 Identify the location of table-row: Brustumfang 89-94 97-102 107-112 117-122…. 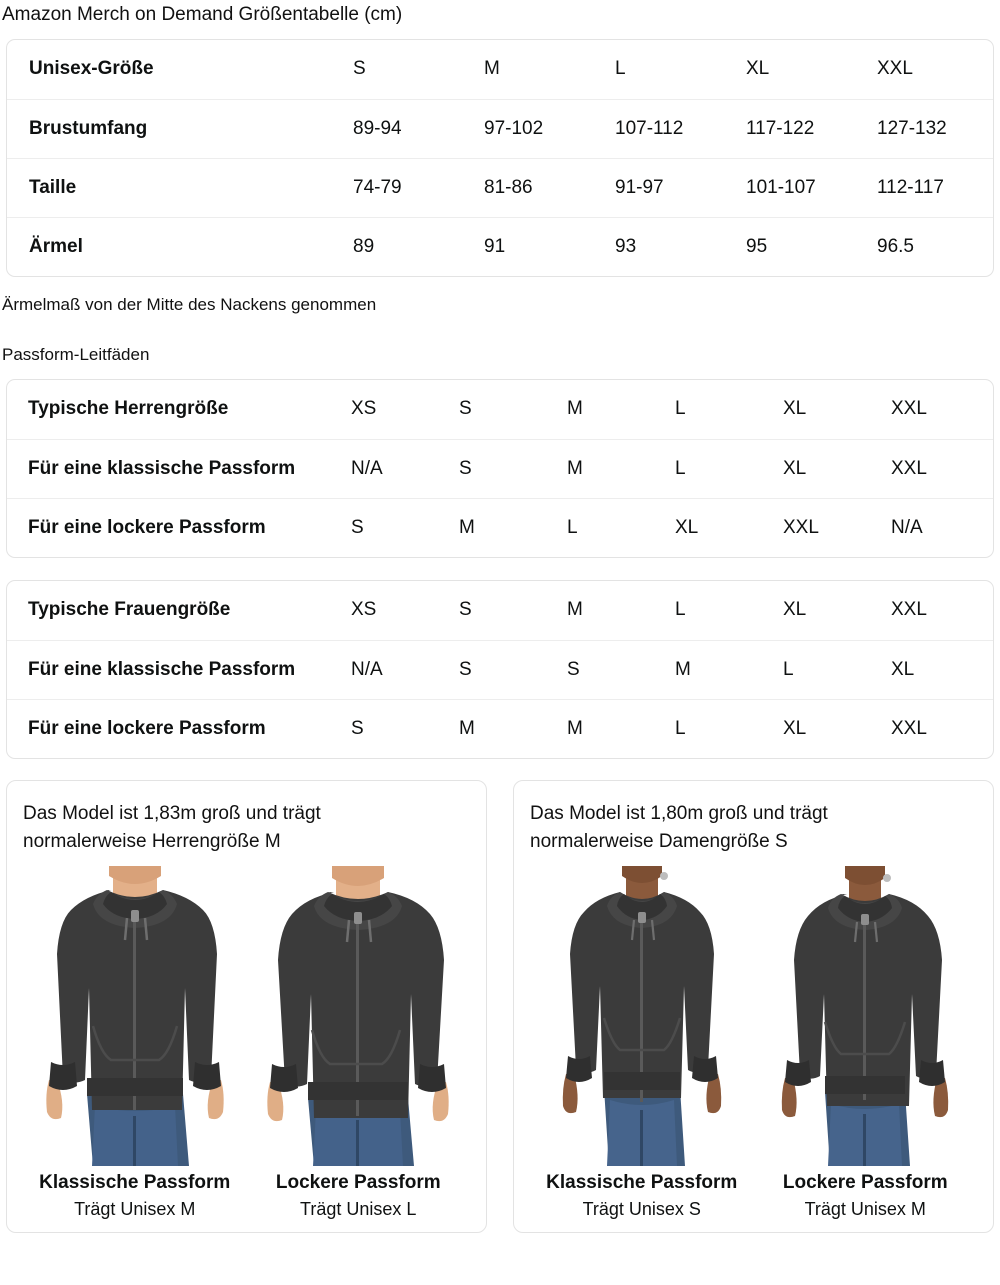
(500, 128).